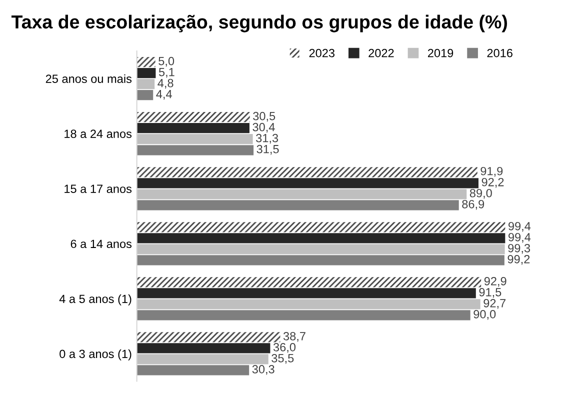  I want to click on data-label: 31,5, so click(267, 149).